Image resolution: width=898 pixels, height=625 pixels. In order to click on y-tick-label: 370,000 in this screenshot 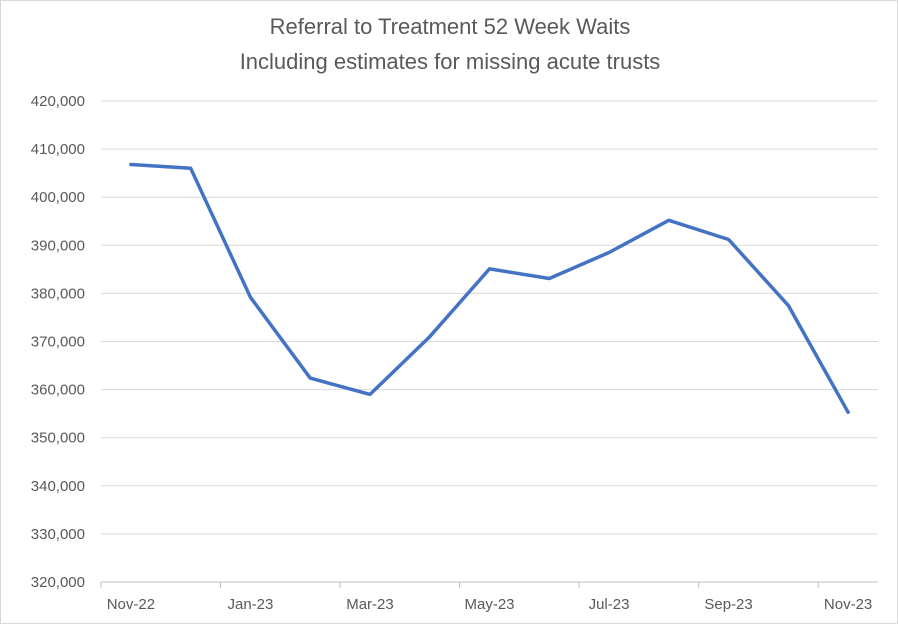, I will do `click(58, 342)`.